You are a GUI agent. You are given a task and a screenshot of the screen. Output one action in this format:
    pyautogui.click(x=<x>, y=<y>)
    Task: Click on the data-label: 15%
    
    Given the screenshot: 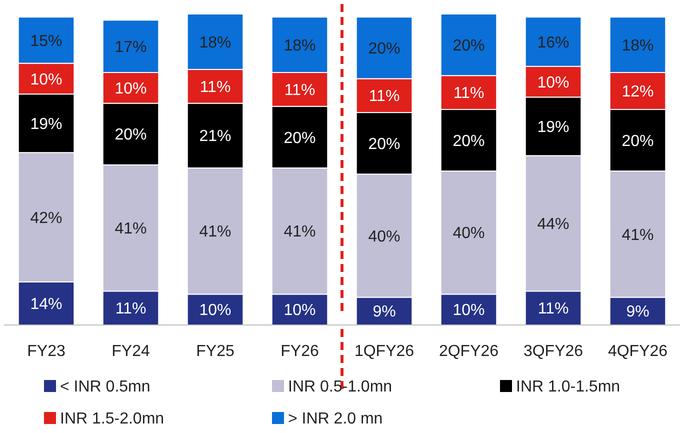 What is the action you would take?
    pyautogui.click(x=46, y=41)
    